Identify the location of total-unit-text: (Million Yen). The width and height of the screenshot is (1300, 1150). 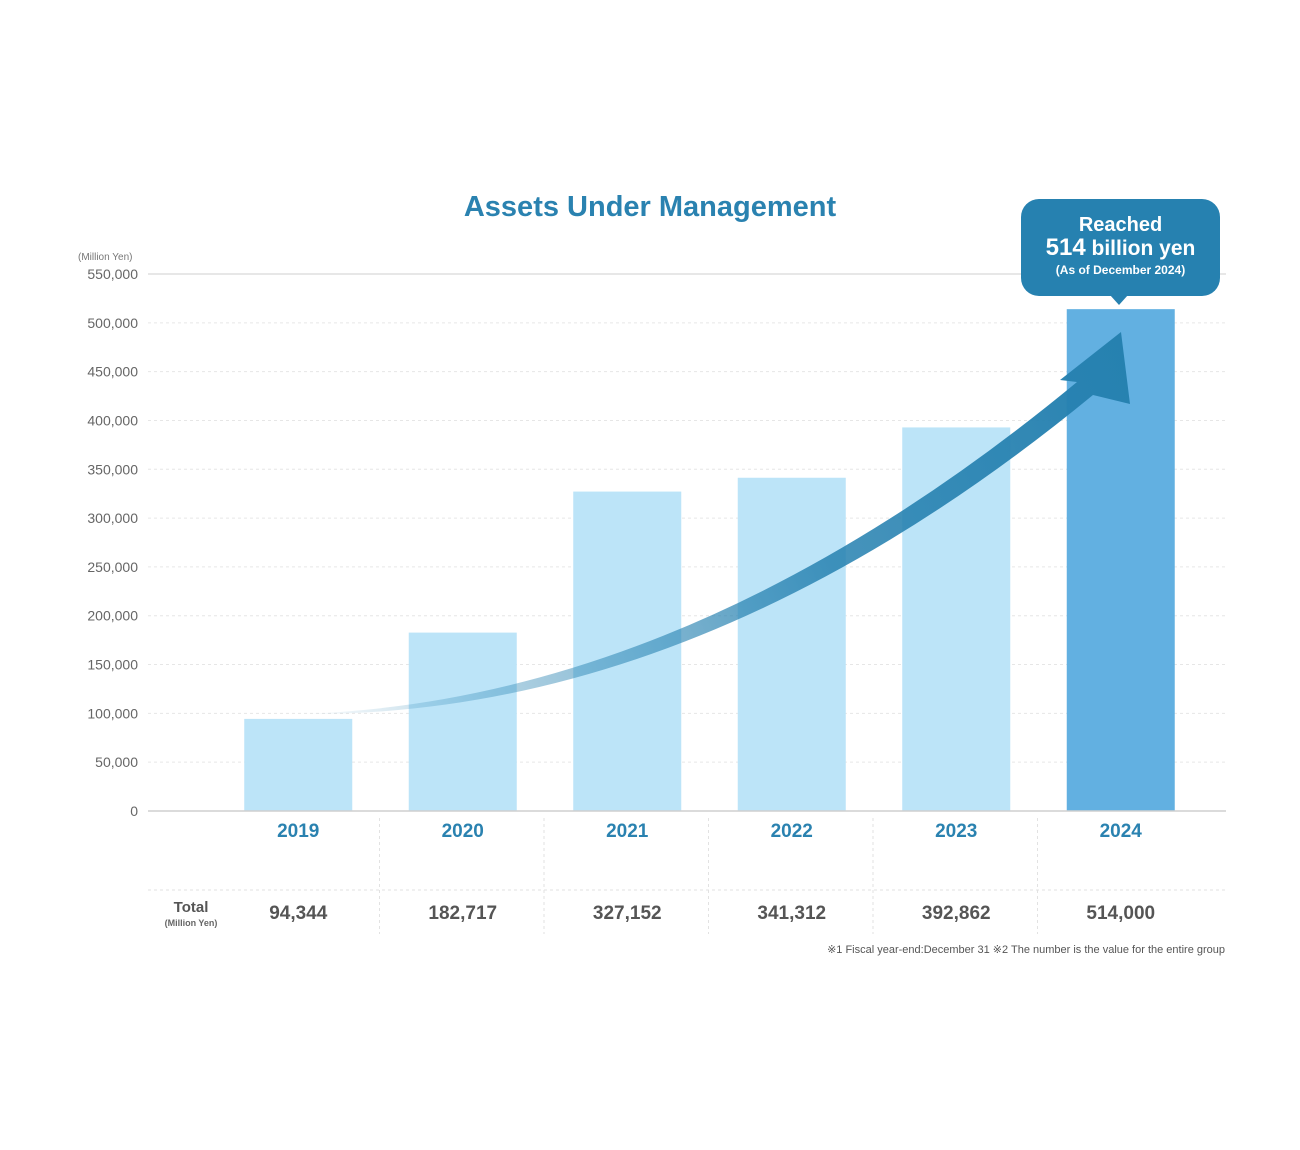
(191, 923).